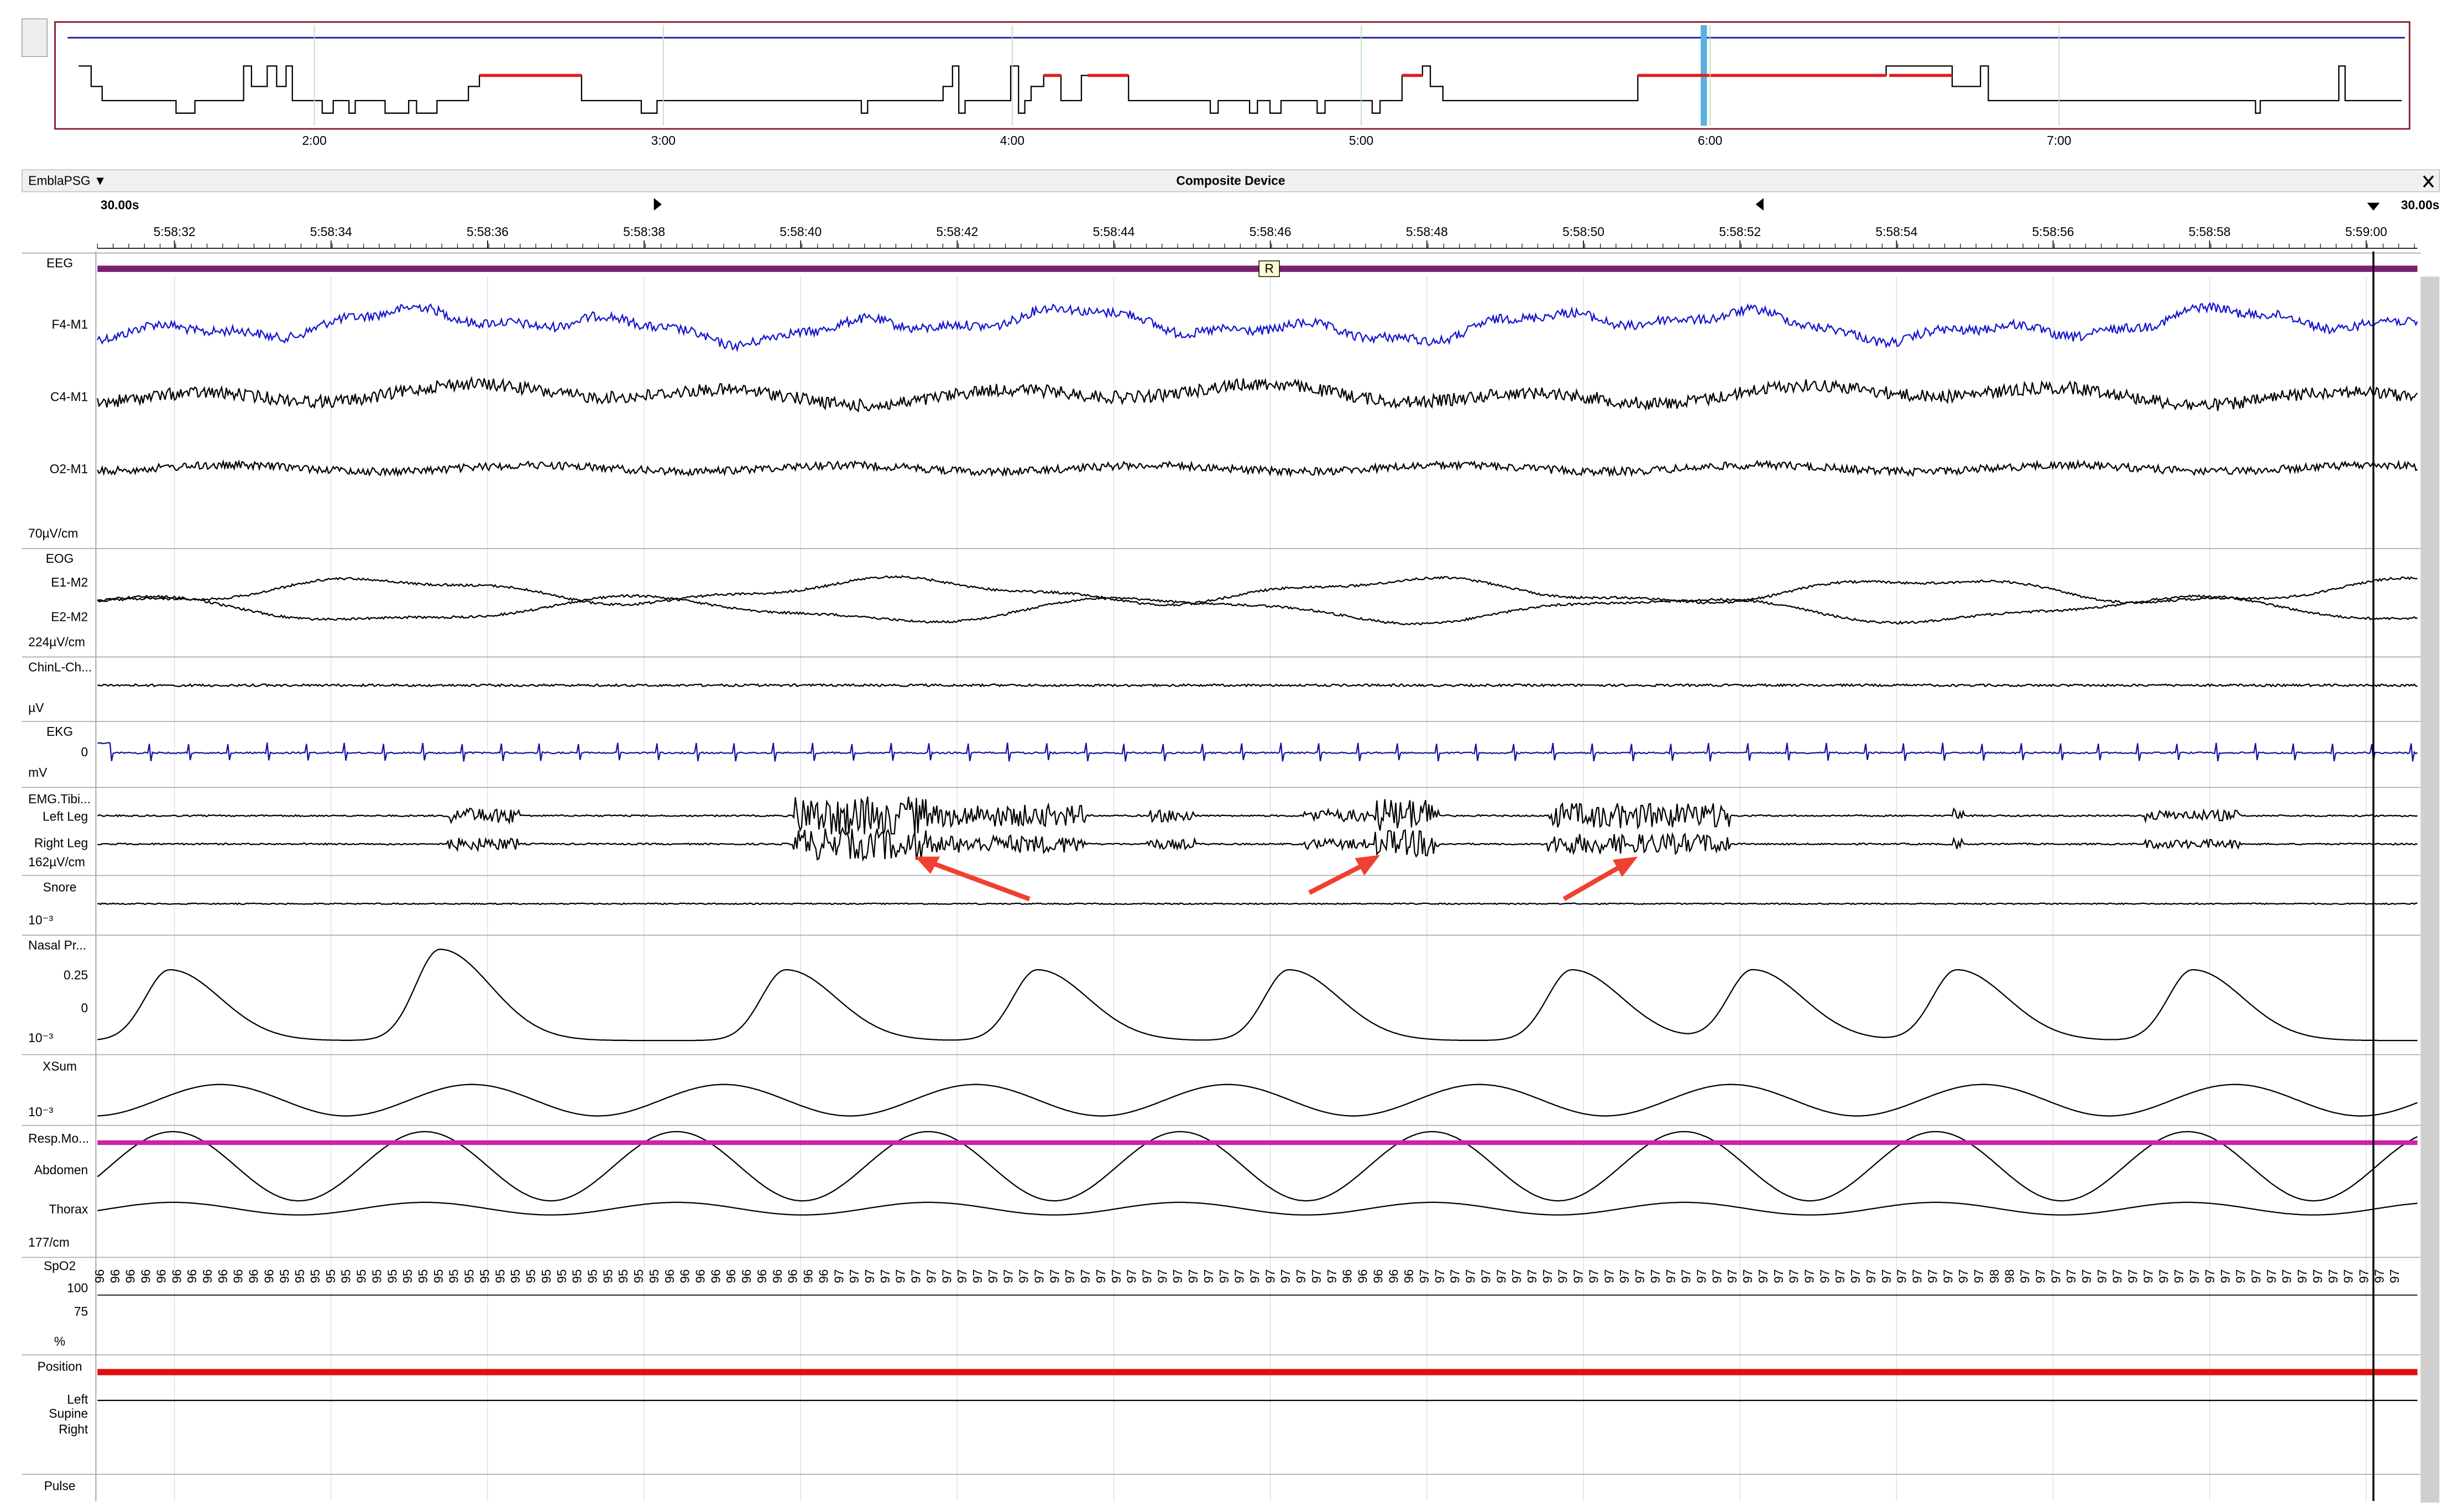  I want to click on channel-label: Left, so click(77, 1399).